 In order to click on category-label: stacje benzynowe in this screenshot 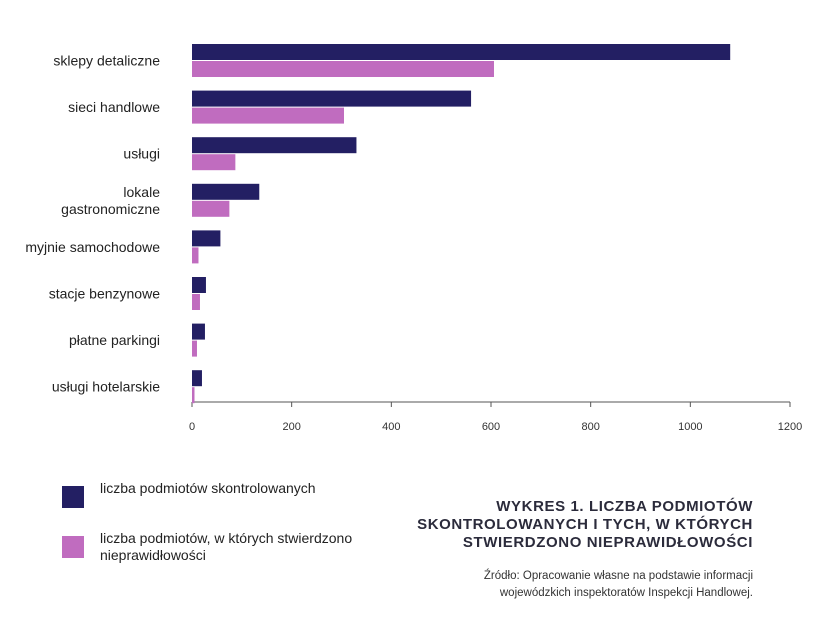, I will do `click(105, 294)`.